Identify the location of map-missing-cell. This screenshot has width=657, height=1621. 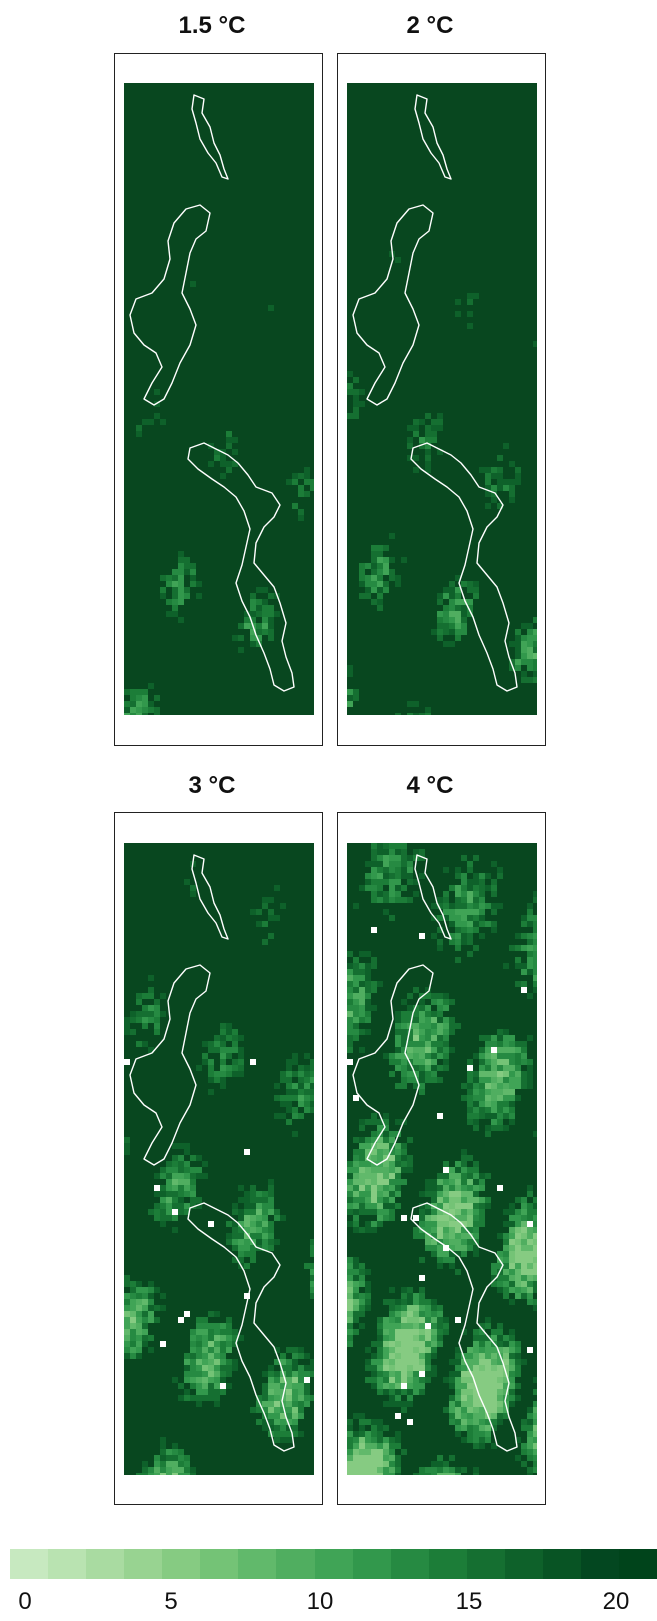
(458, 1320).